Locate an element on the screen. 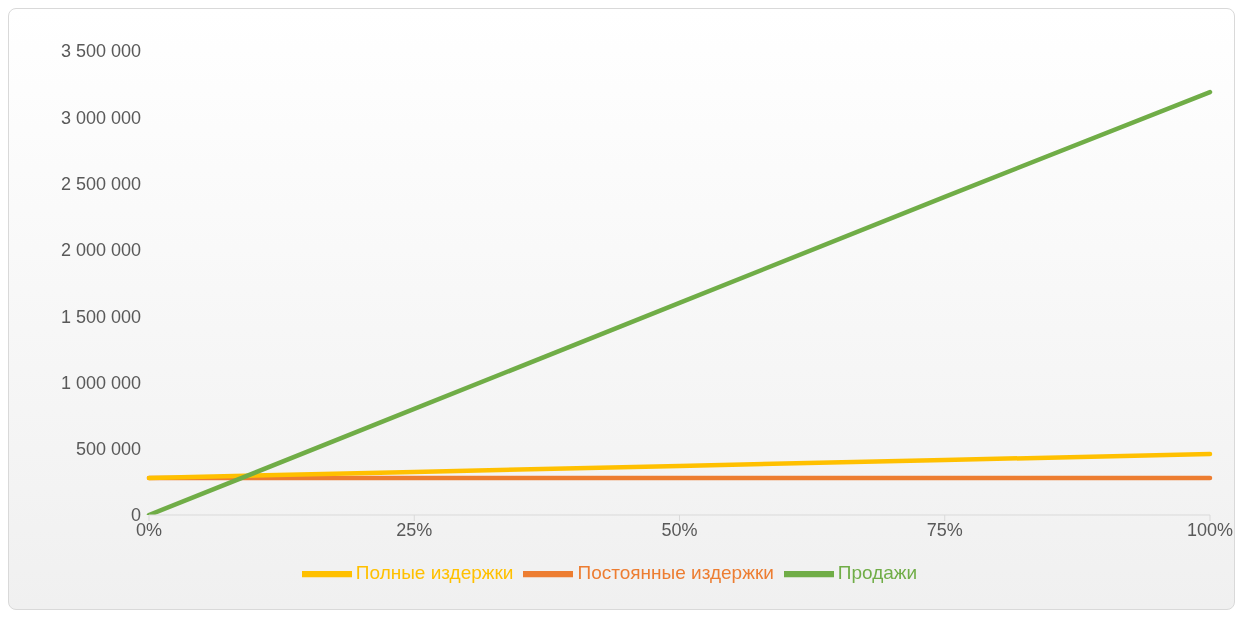  y-tick-label: 3 000 000 is located at coordinates (100, 117).